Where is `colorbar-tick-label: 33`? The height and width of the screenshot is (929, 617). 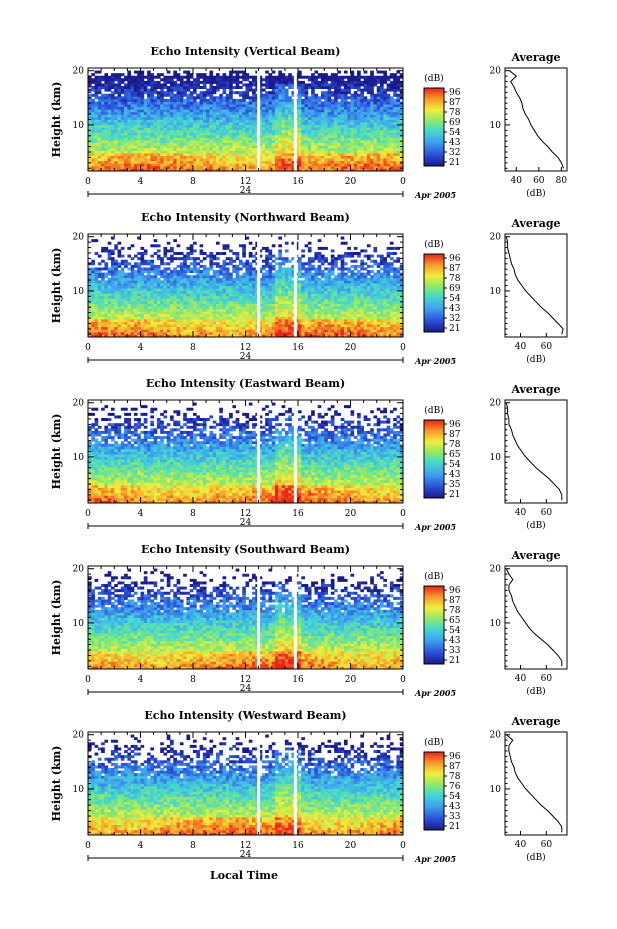
colorbar-tick-label: 33 is located at coordinates (455, 817).